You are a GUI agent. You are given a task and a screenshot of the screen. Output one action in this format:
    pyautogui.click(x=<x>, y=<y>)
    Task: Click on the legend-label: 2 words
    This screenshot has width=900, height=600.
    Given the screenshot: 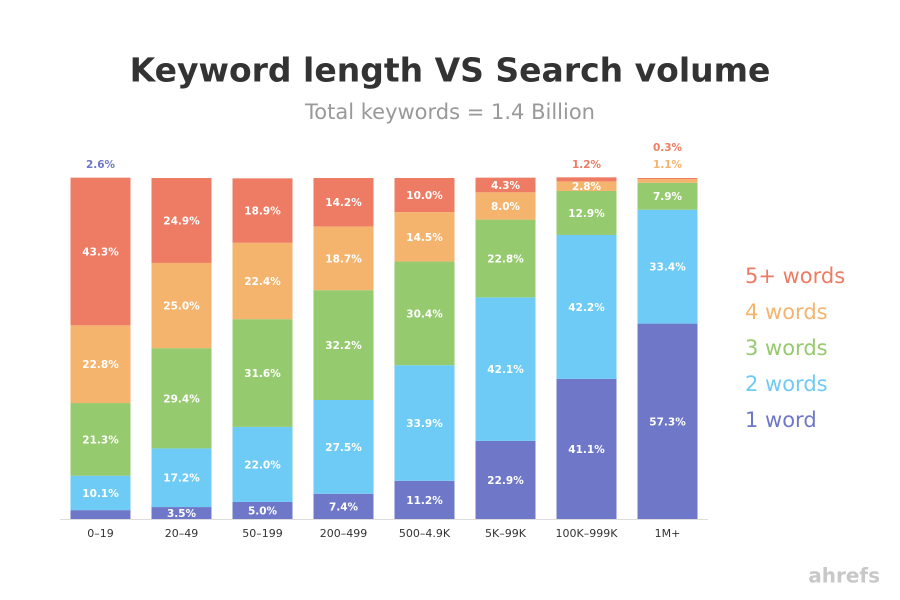 What is the action you would take?
    pyautogui.click(x=786, y=384)
    